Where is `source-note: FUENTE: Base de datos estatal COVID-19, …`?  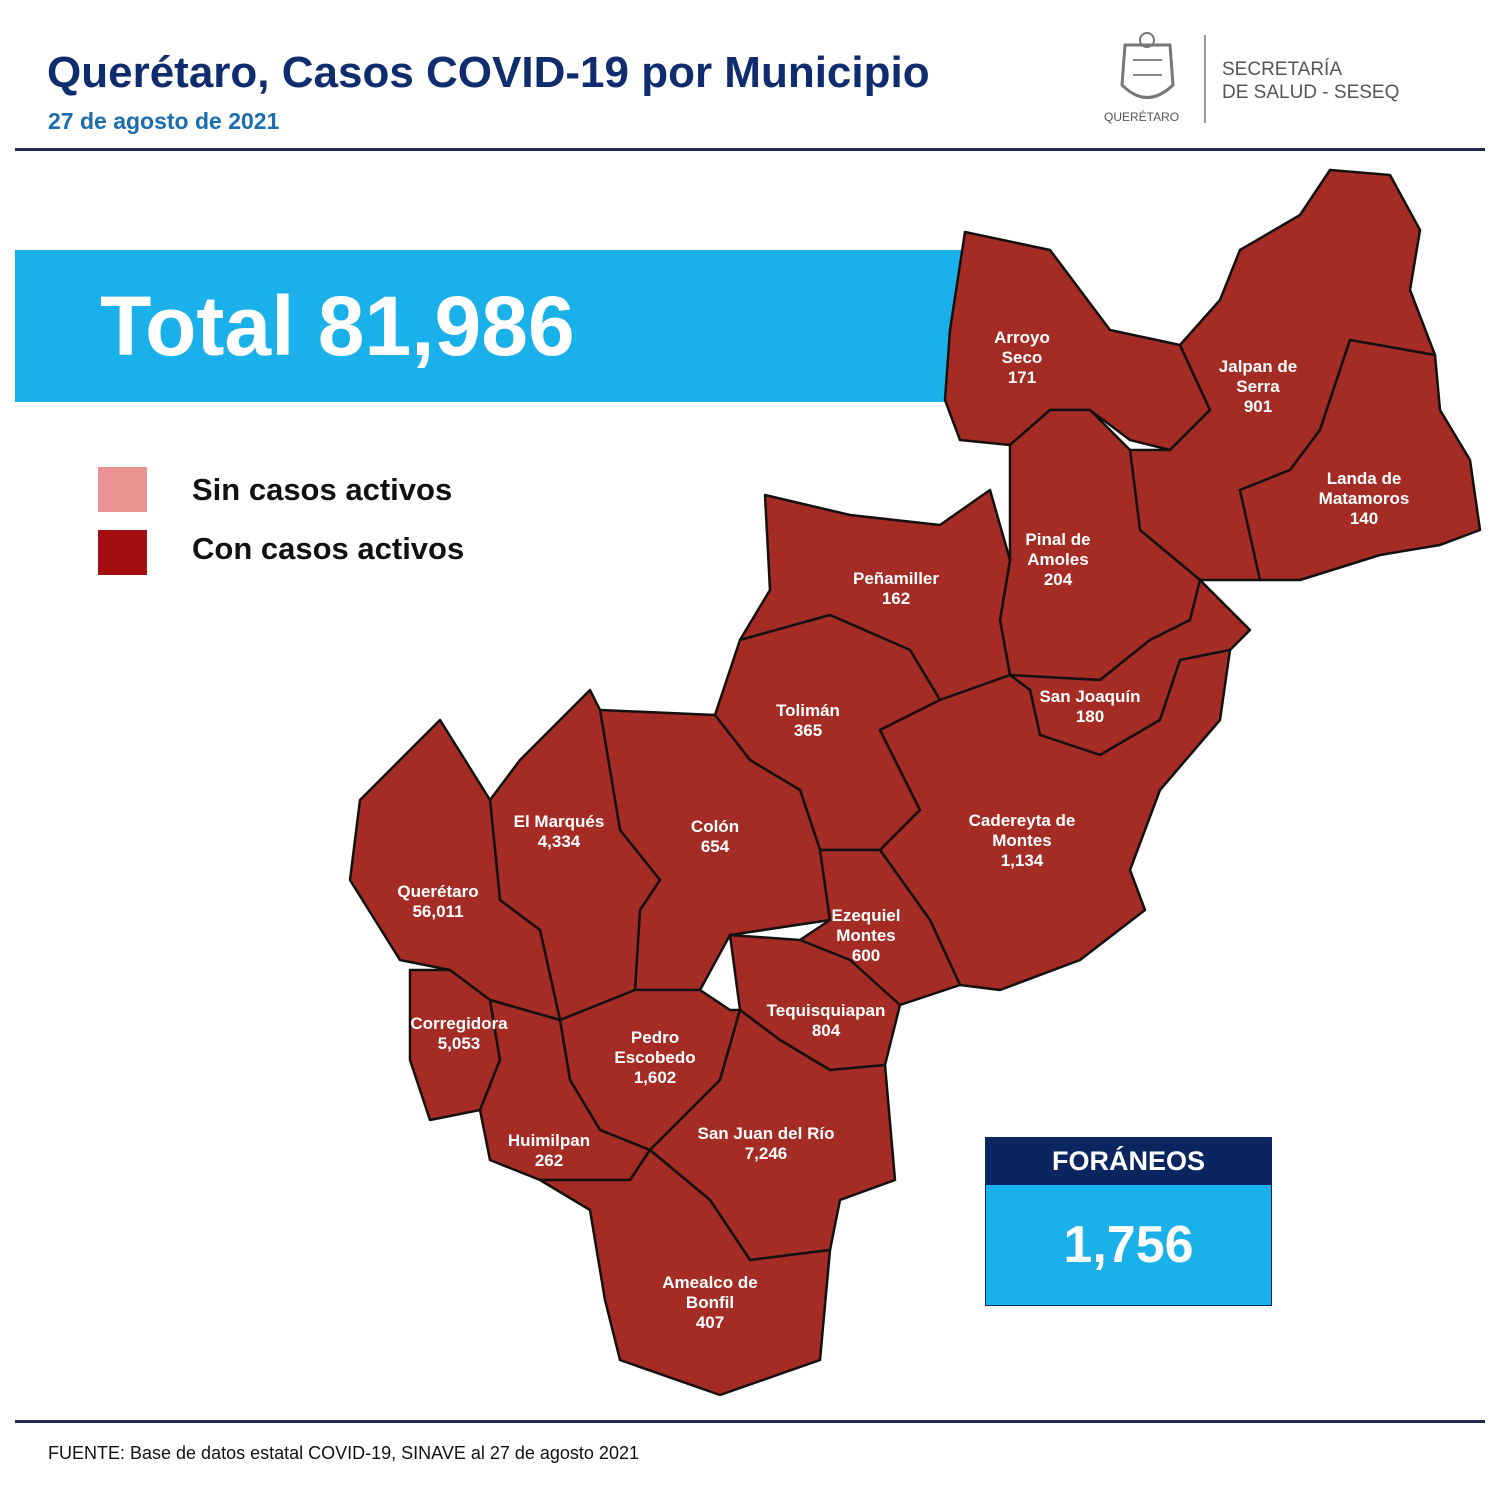 source-note: FUENTE: Base de datos estatal COVID-19, … is located at coordinates (343, 1453).